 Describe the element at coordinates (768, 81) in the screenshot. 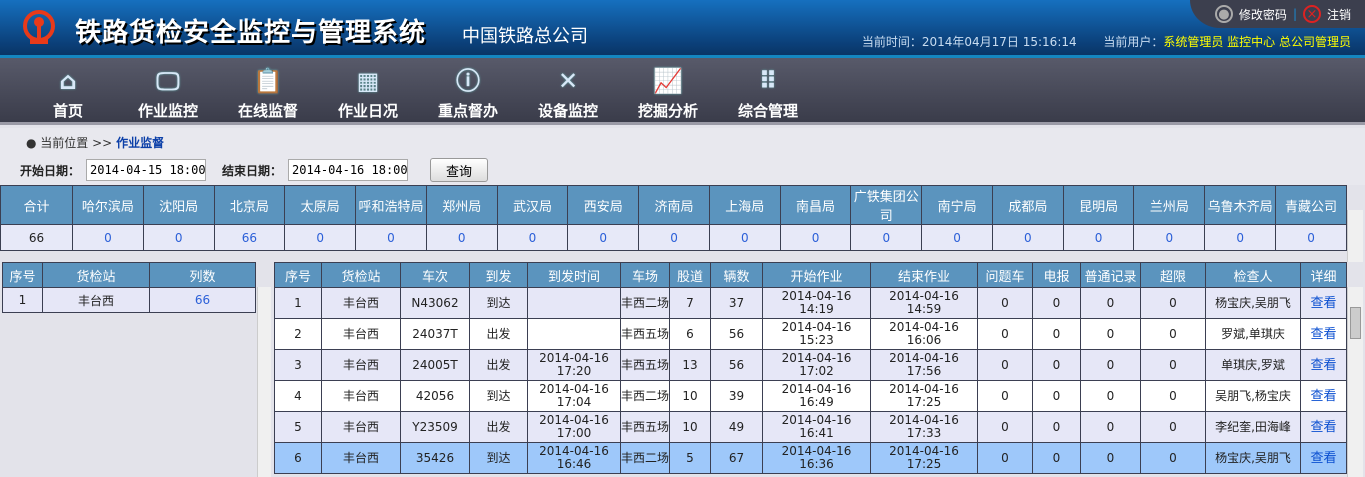

I see `grid-icon: ⠿` at that location.